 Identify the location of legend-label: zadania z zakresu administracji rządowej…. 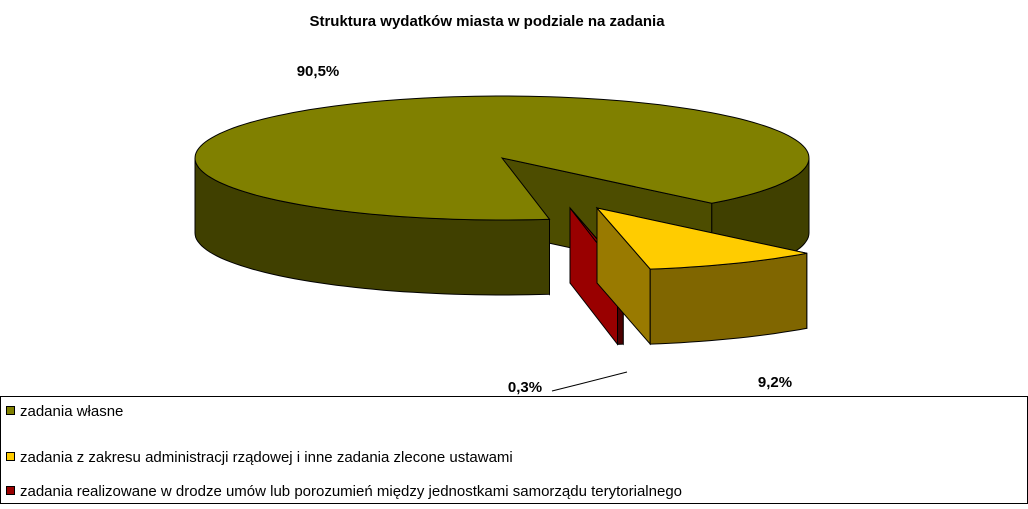
(266, 457).